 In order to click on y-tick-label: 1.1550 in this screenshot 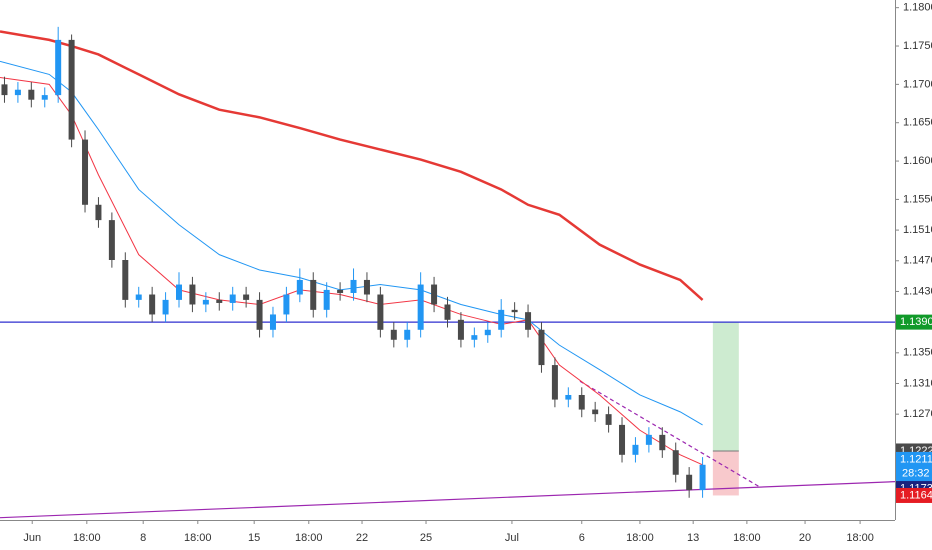, I will do `click(917, 199)`.